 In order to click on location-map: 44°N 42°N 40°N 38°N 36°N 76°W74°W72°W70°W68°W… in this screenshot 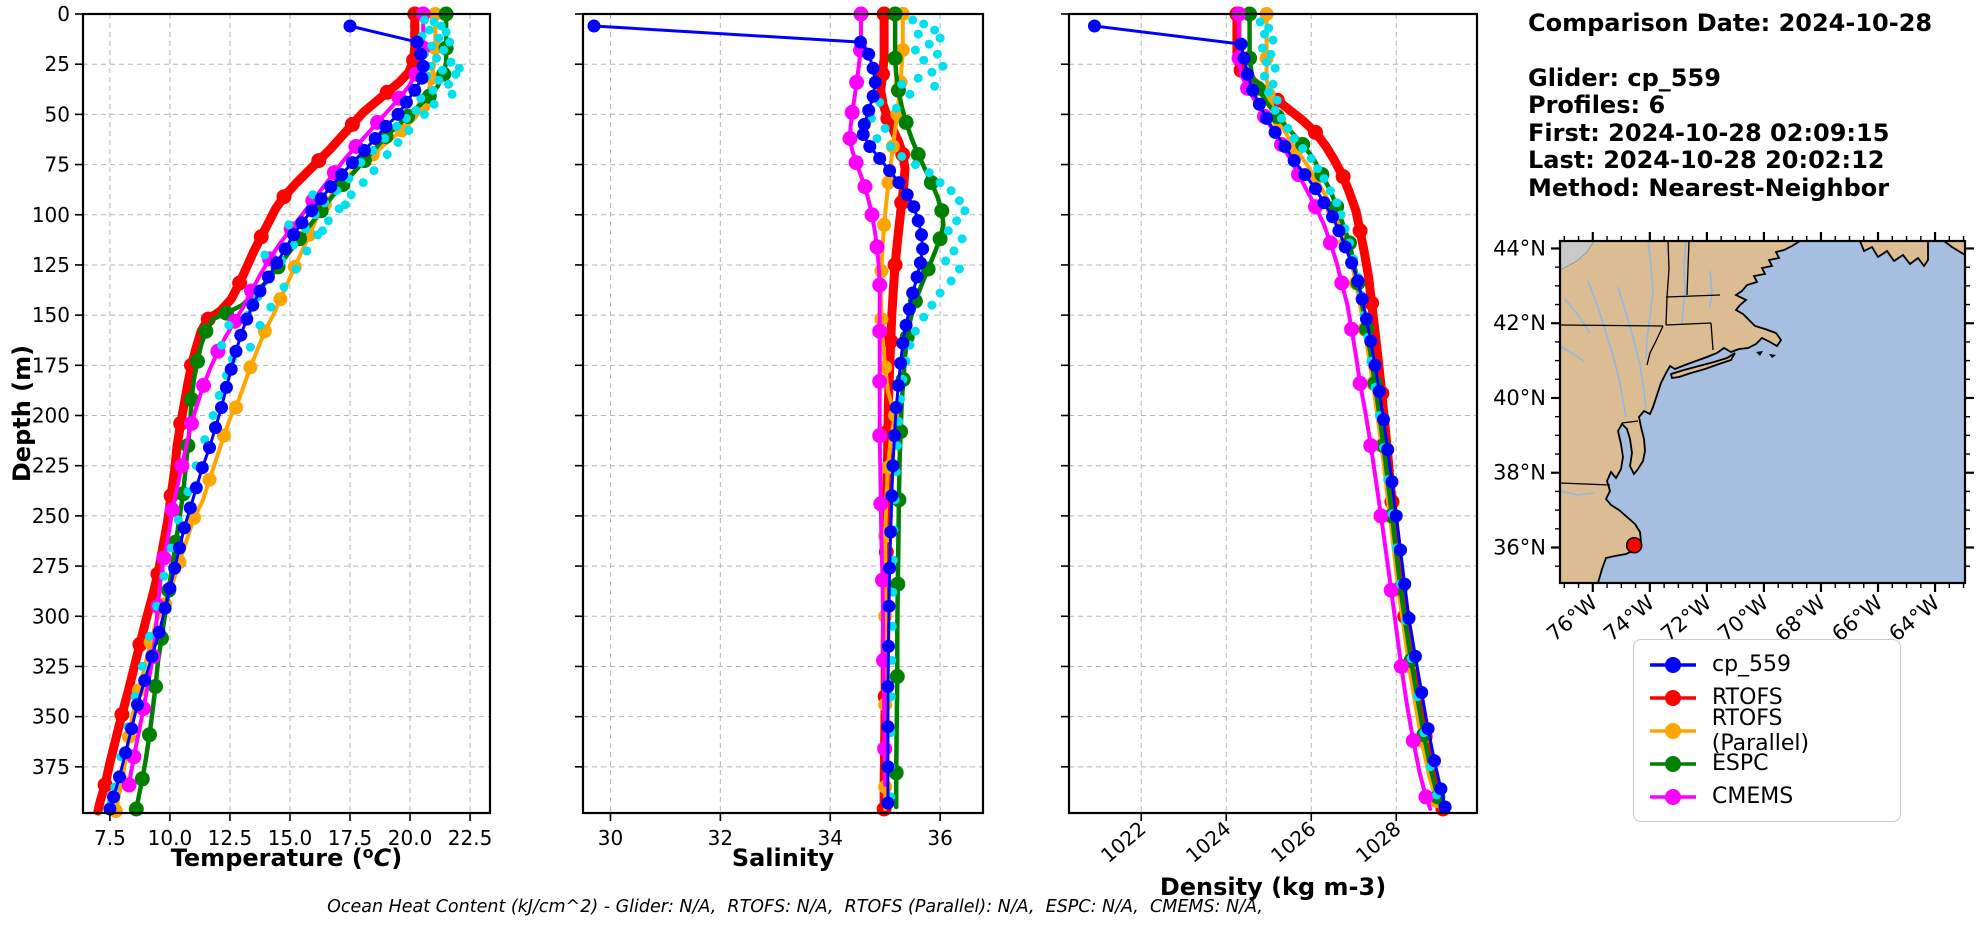, I will do `click(1733, 439)`.